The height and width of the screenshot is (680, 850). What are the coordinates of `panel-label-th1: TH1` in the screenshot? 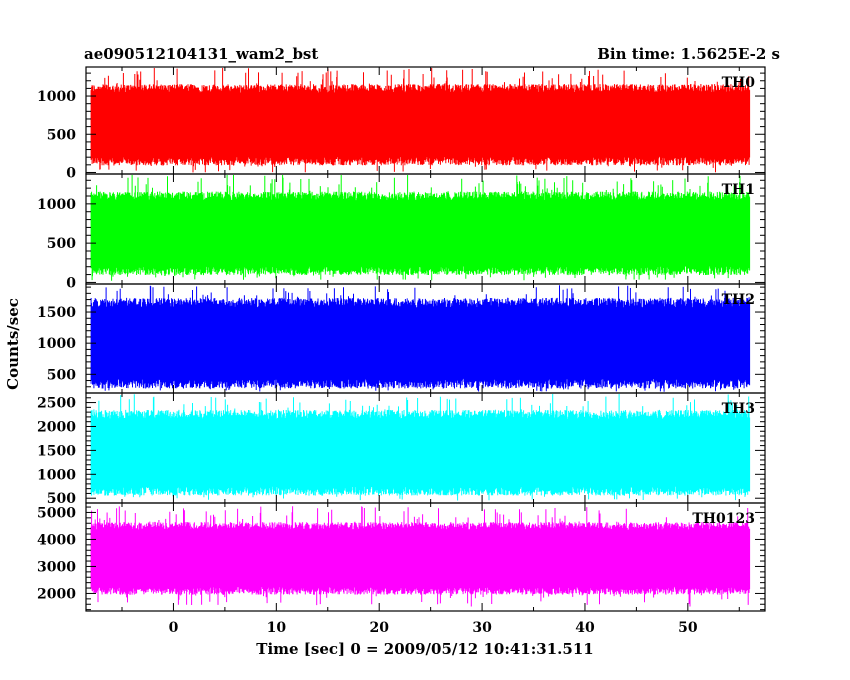 It's located at (738, 190).